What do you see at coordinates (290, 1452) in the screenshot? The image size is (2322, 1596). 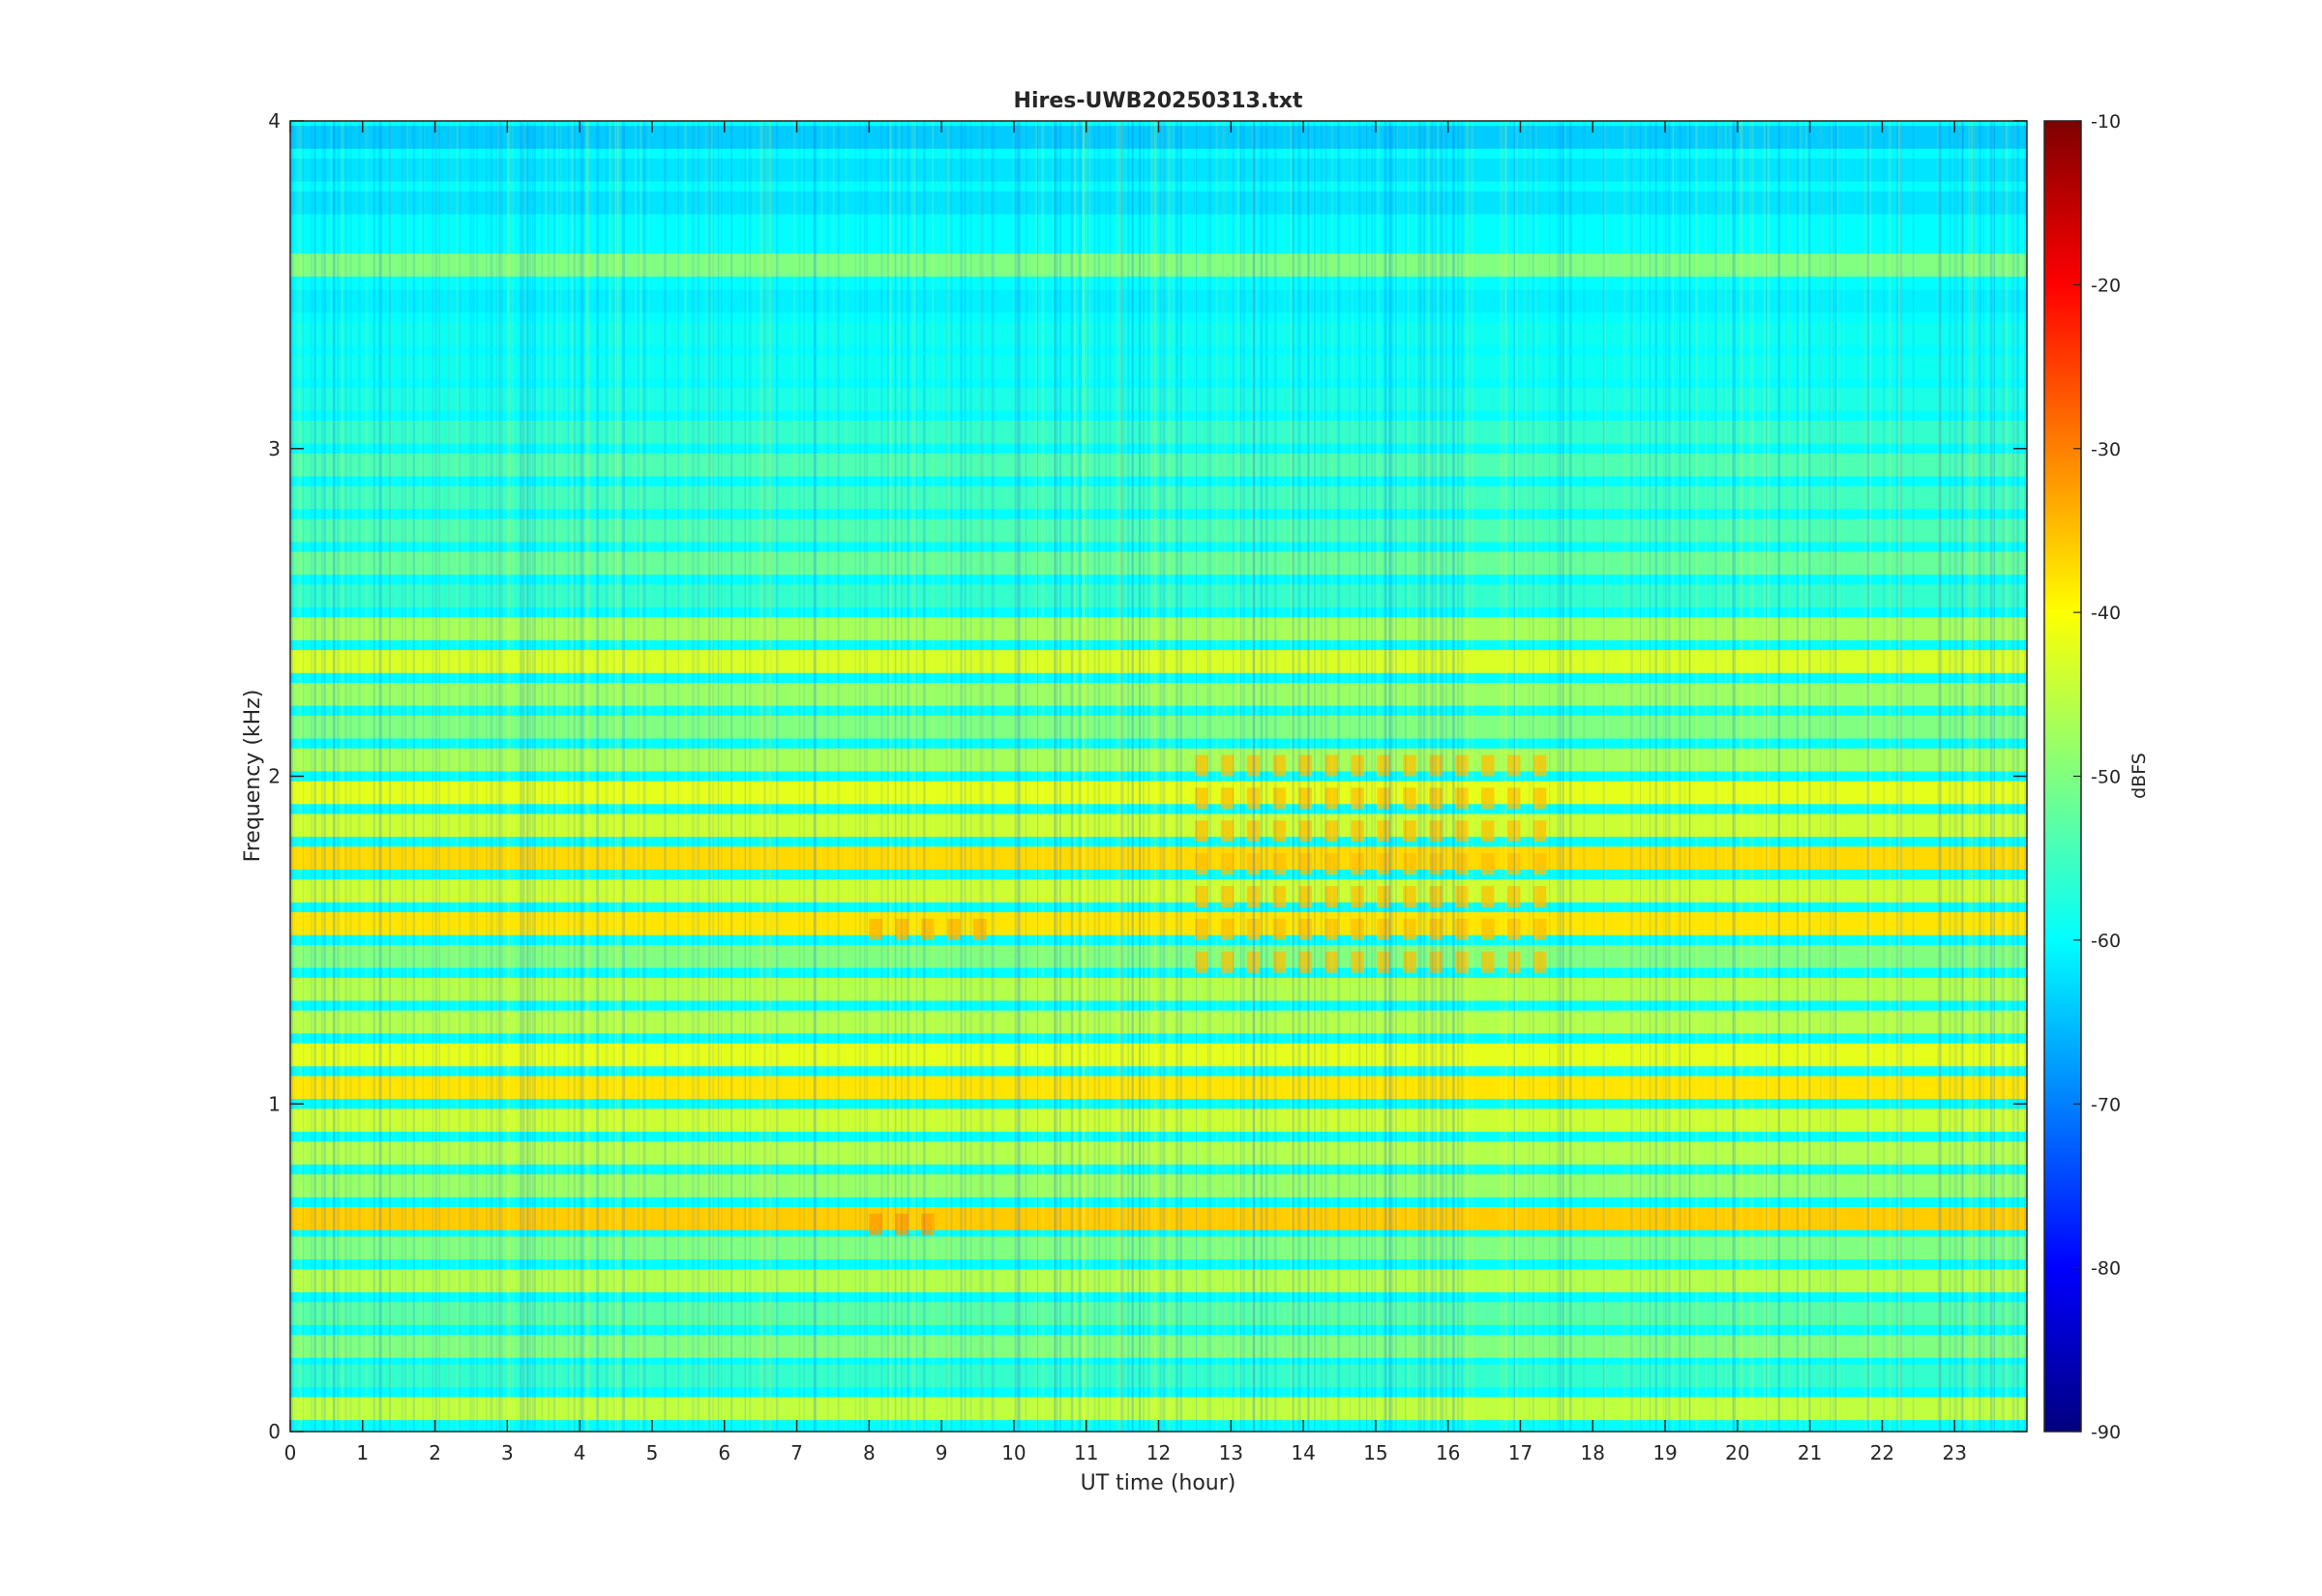 I see `x-tick-label: 0` at bounding box center [290, 1452].